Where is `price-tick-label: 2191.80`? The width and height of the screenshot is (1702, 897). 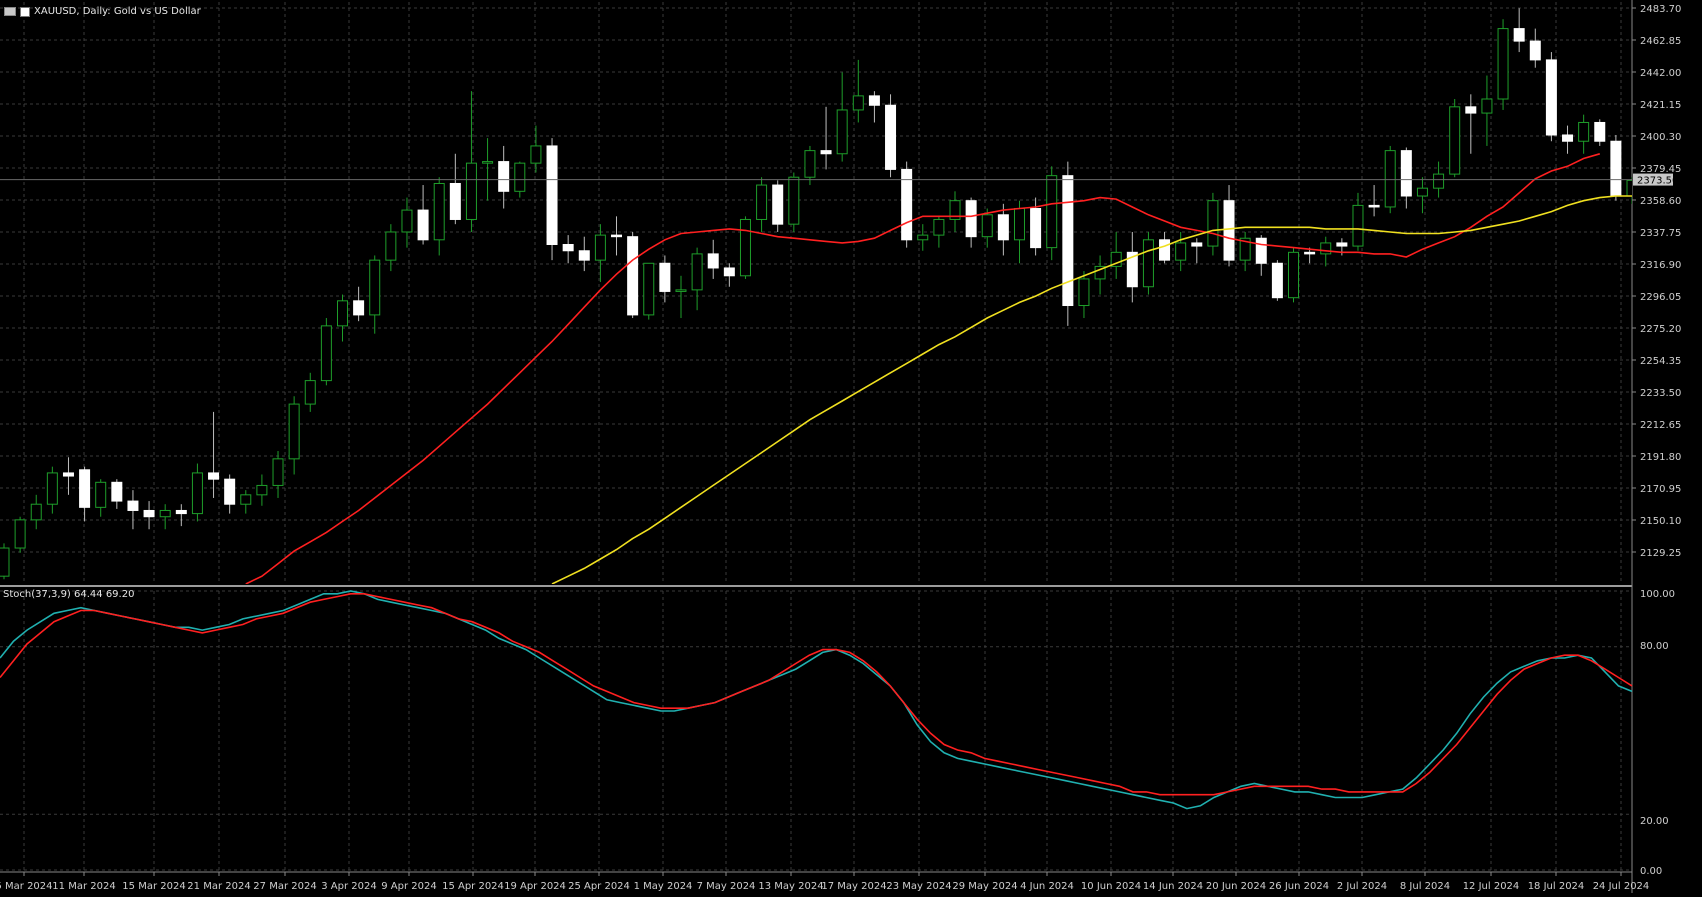
price-tick-label: 2191.80 is located at coordinates (1660, 457).